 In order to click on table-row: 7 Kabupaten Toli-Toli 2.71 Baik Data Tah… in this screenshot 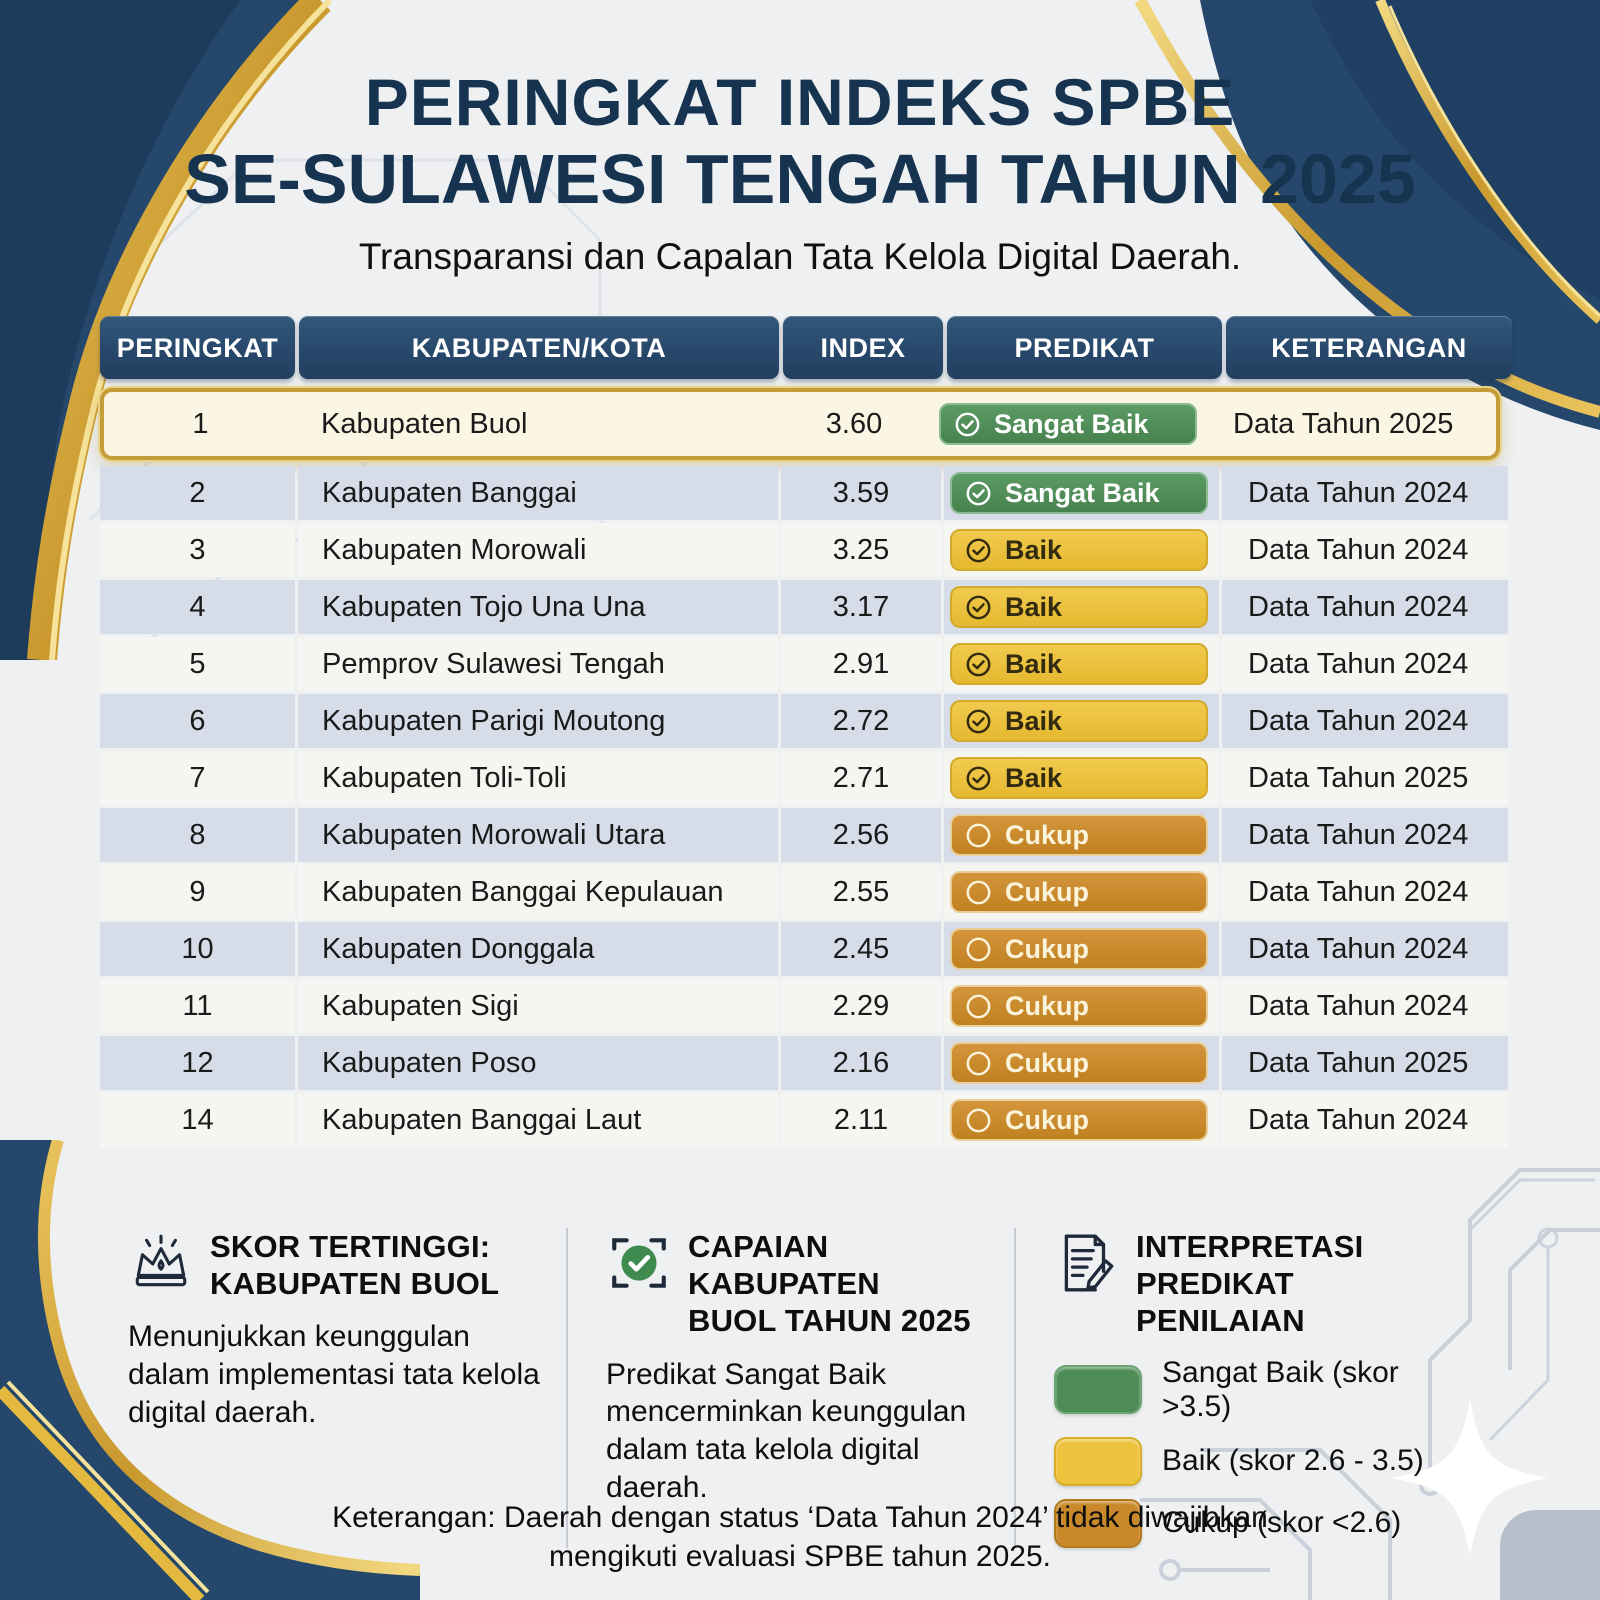, I will do `click(804, 778)`.